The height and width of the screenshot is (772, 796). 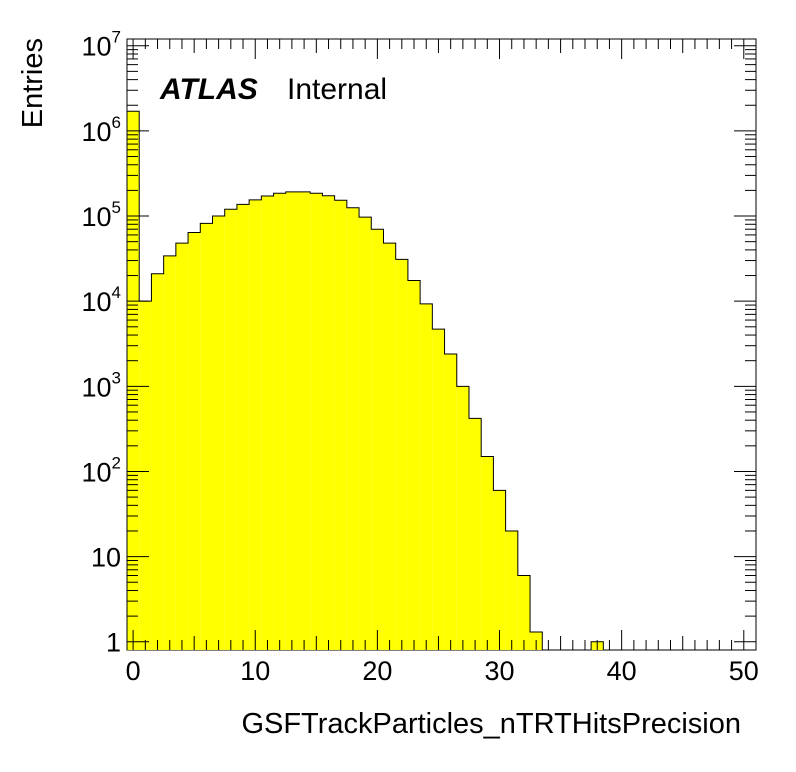 What do you see at coordinates (106, 558) in the screenshot?
I see `y-tick-label: 10` at bounding box center [106, 558].